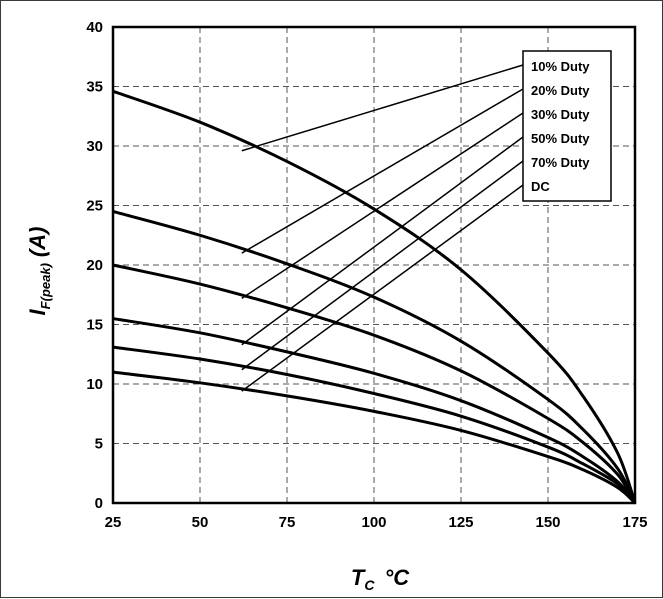  What do you see at coordinates (460, 522) in the screenshot?
I see `x-tick-label: 125` at bounding box center [460, 522].